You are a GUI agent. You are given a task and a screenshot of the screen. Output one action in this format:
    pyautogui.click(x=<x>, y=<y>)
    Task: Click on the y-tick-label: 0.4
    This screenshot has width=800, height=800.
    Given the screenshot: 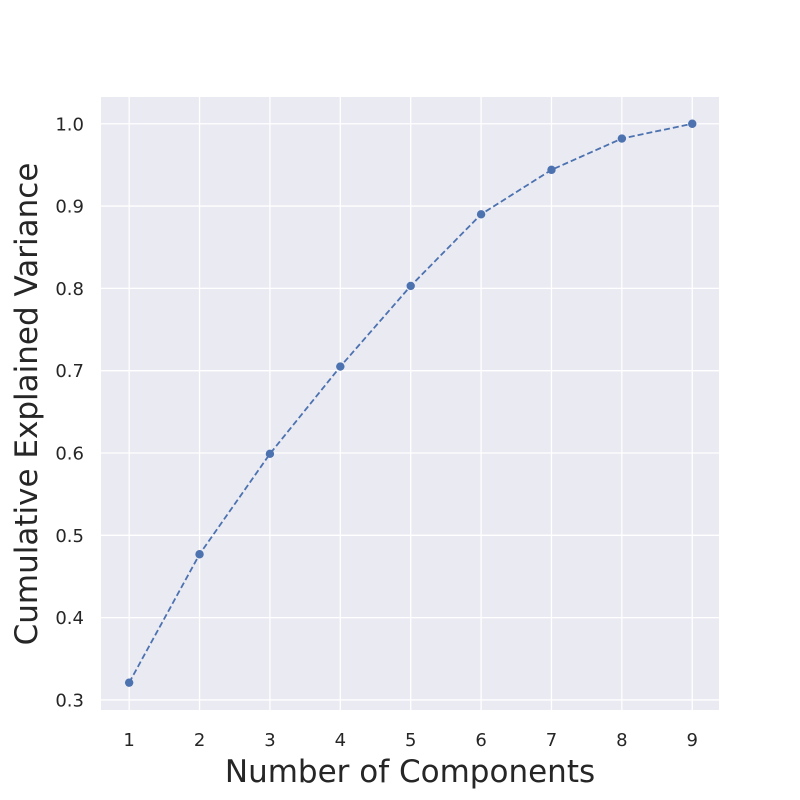 What is the action you would take?
    pyautogui.click(x=69, y=618)
    